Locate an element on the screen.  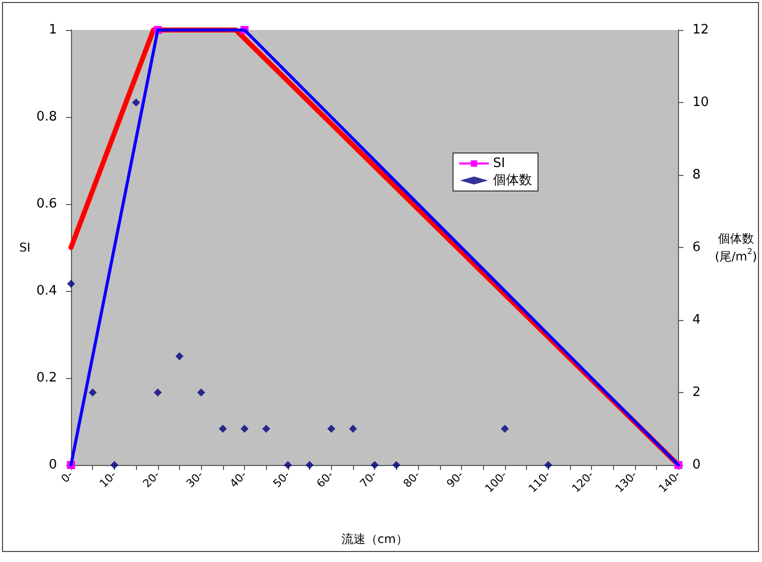
y2-tick-label: 8 is located at coordinates (696, 175).